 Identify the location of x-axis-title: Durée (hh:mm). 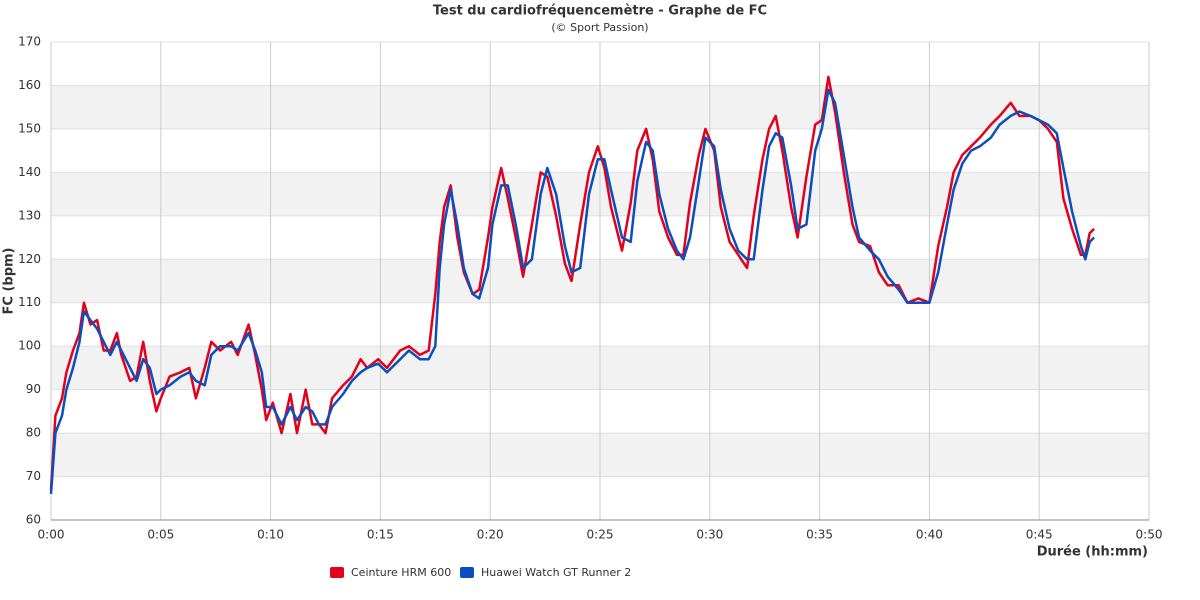
(1092, 552).